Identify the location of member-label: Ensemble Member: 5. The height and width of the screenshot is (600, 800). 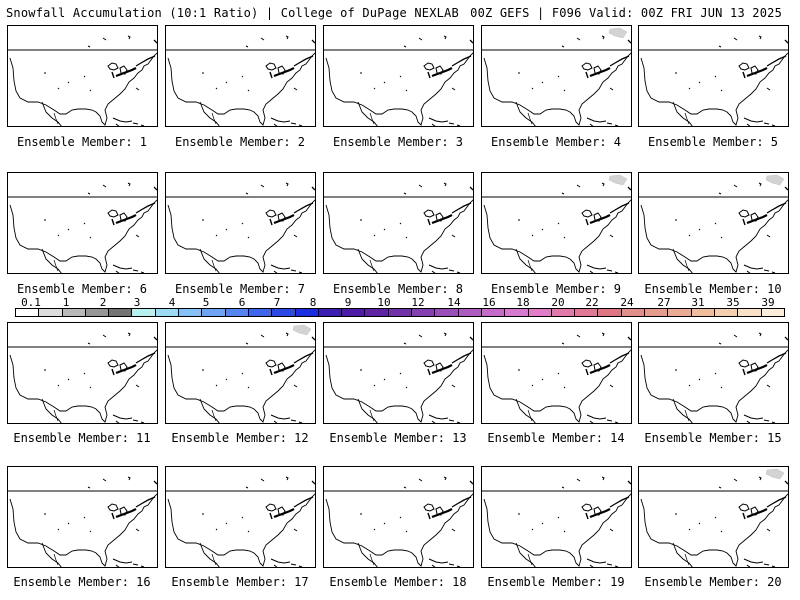
(713, 142).